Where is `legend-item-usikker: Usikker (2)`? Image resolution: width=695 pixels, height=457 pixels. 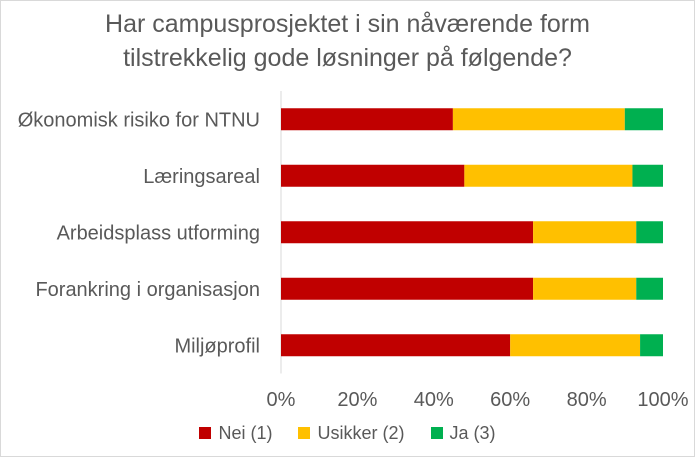 legend-item-usikker: Usikker (2) is located at coordinates (351, 433).